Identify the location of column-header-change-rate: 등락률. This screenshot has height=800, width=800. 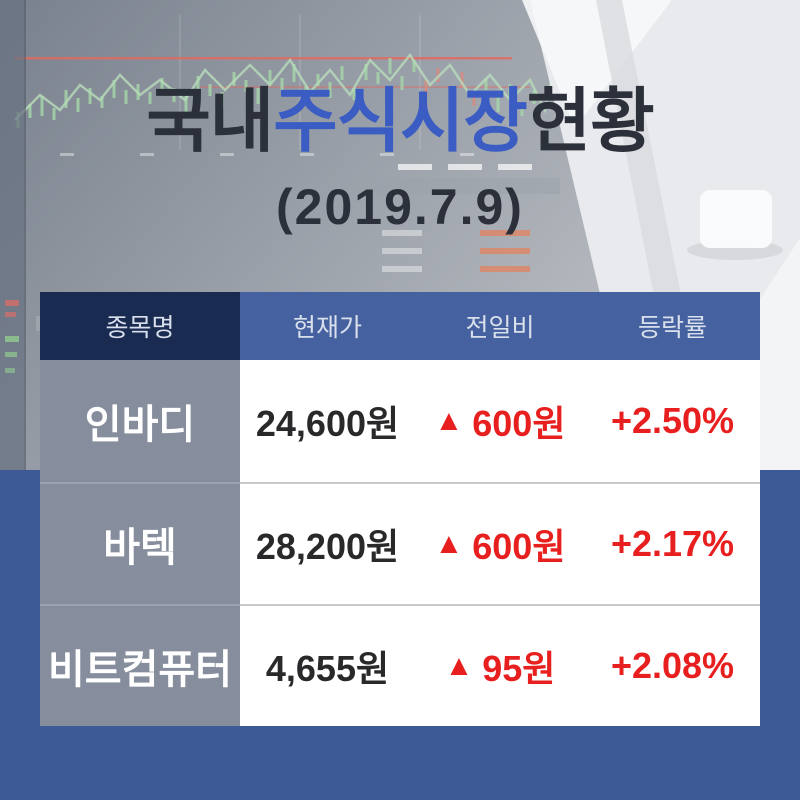
(672, 326).